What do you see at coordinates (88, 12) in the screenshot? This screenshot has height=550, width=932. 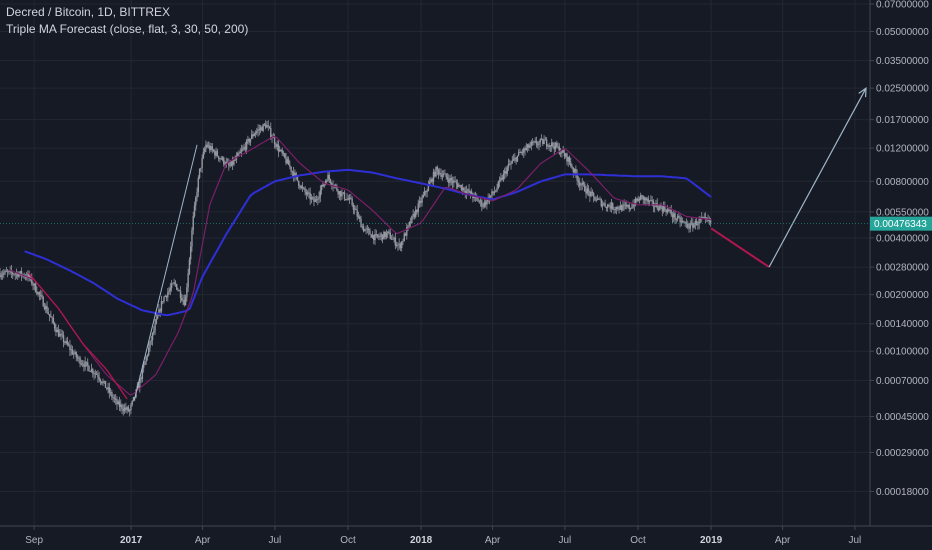 I see `symbol-title: Decred / Bitcoin, 1D, BITTREX` at bounding box center [88, 12].